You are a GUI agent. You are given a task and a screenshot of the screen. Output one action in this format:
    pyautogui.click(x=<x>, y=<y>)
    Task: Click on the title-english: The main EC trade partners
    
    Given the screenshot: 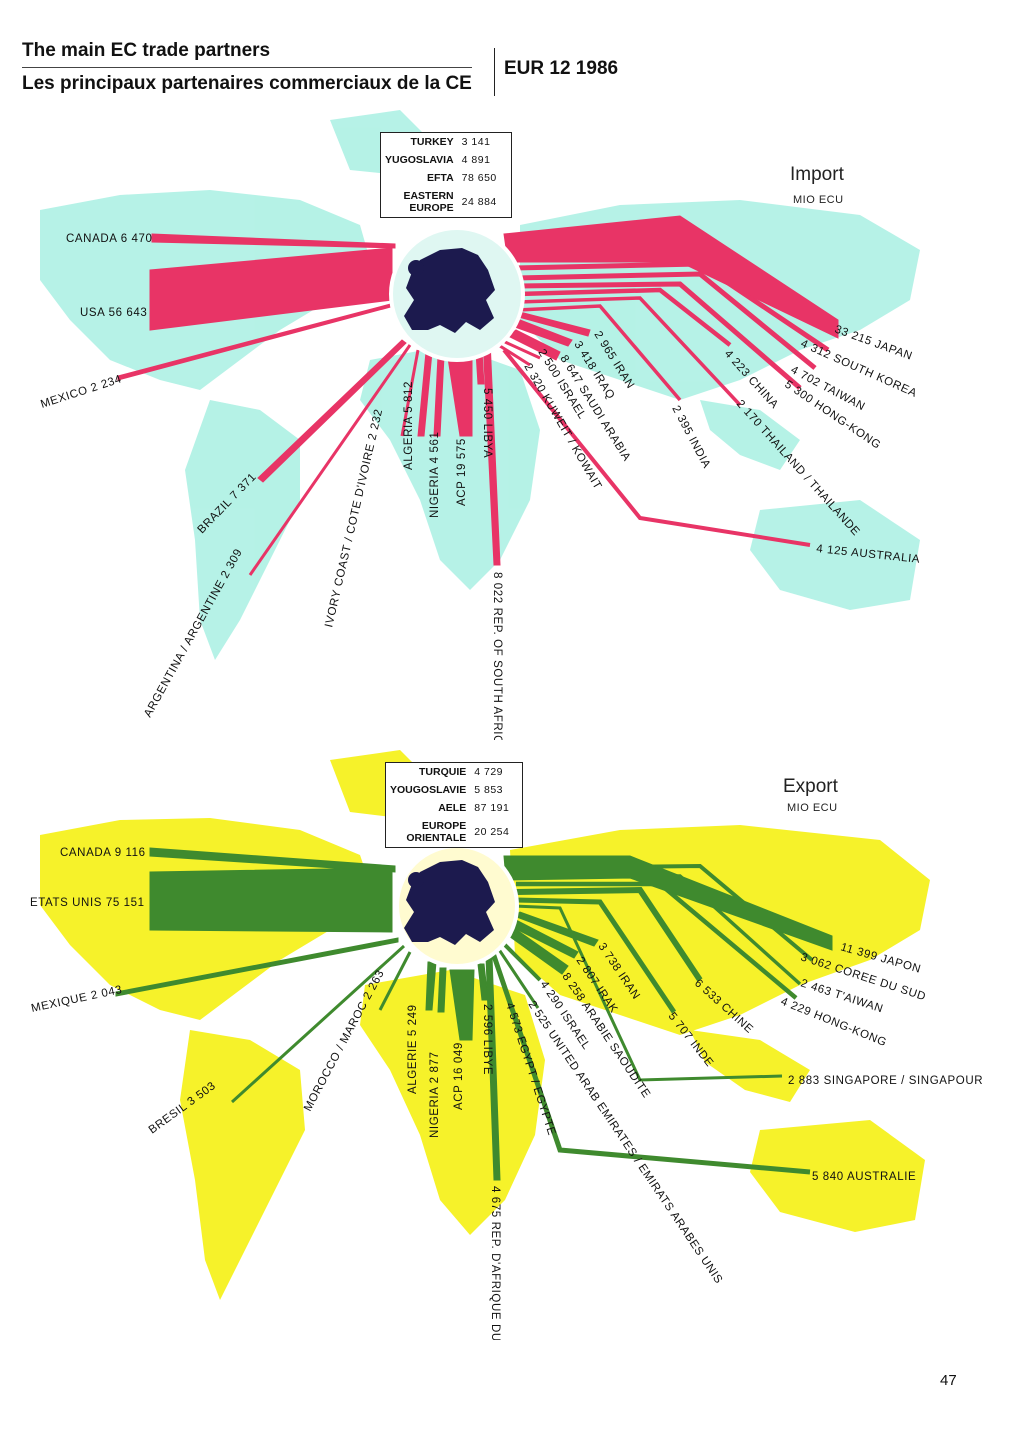 What is the action you would take?
    pyautogui.click(x=146, y=50)
    